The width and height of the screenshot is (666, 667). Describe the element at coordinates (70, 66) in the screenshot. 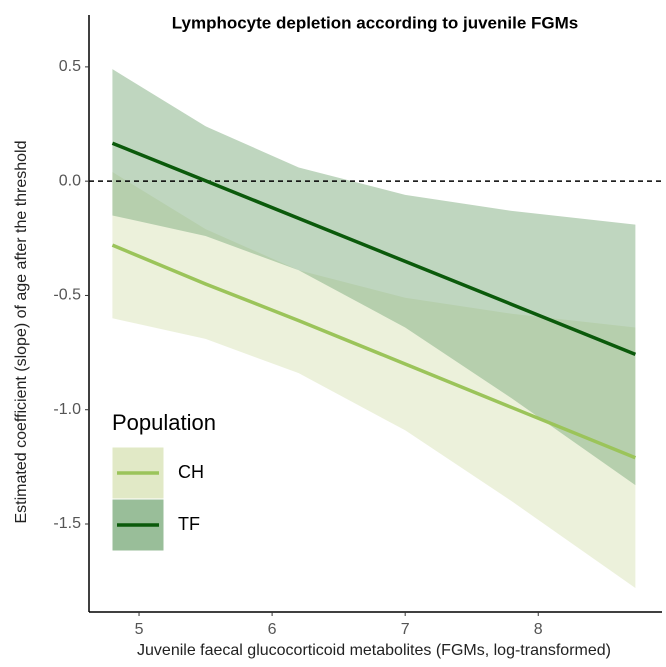

I see `y-tick-label: 0.5` at that location.